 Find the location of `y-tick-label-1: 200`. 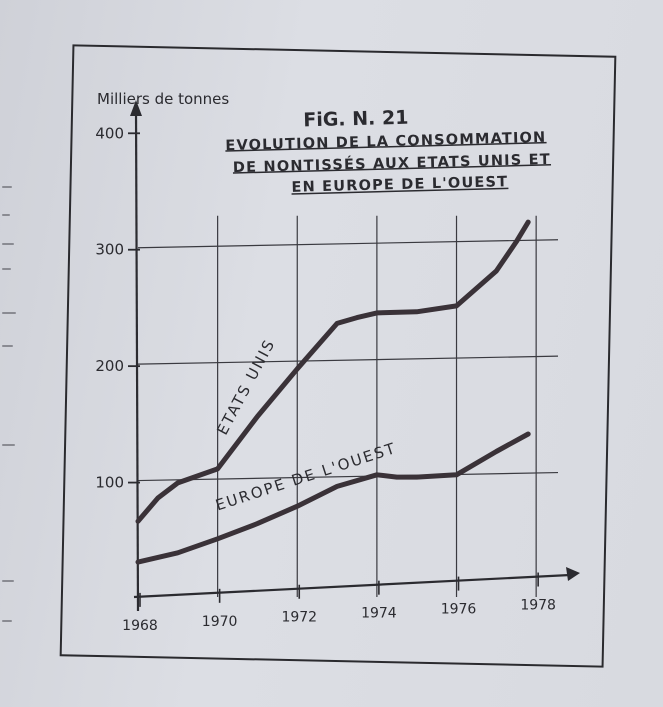

y-tick-label-1: 200 is located at coordinates (109, 366).